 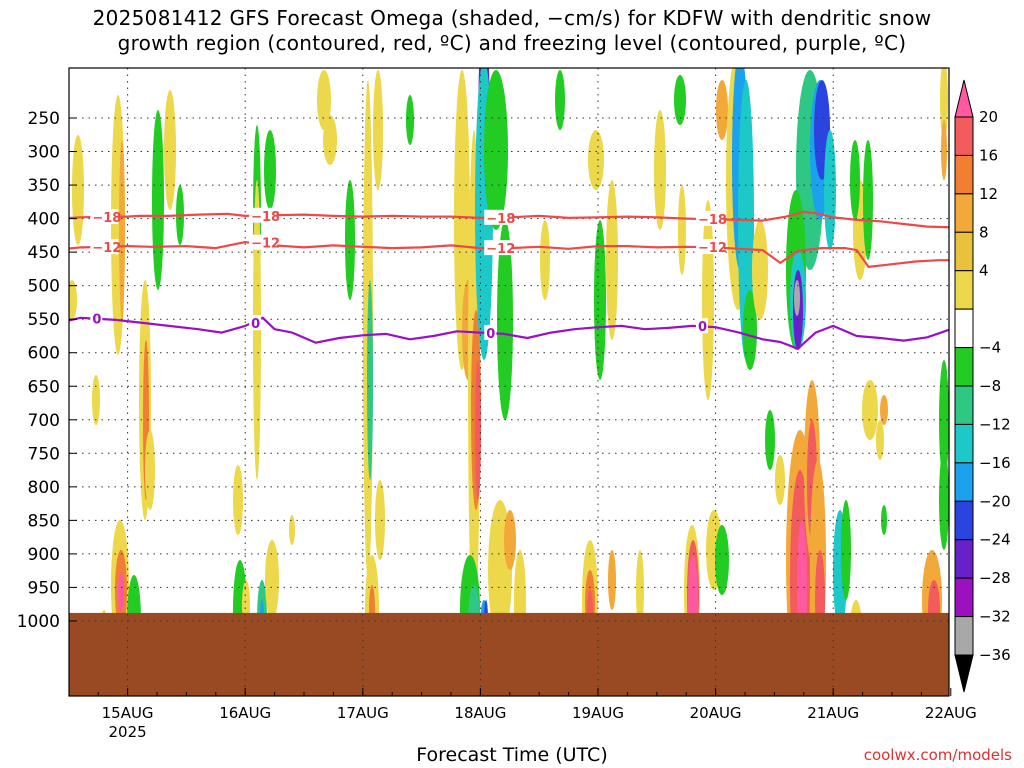 What do you see at coordinates (44, 287) in the screenshot?
I see `y-tick-label: 500` at bounding box center [44, 287].